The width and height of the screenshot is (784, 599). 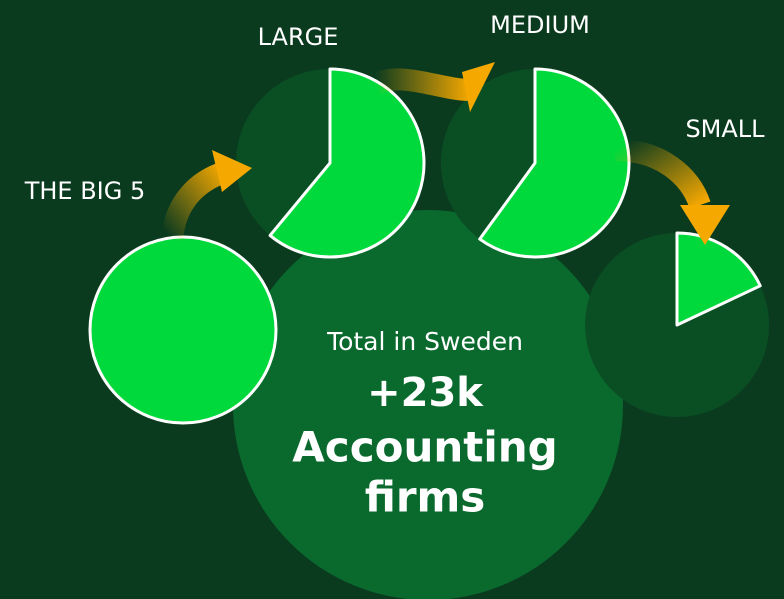 What do you see at coordinates (425, 497) in the screenshot?
I see `center-text: firms` at bounding box center [425, 497].